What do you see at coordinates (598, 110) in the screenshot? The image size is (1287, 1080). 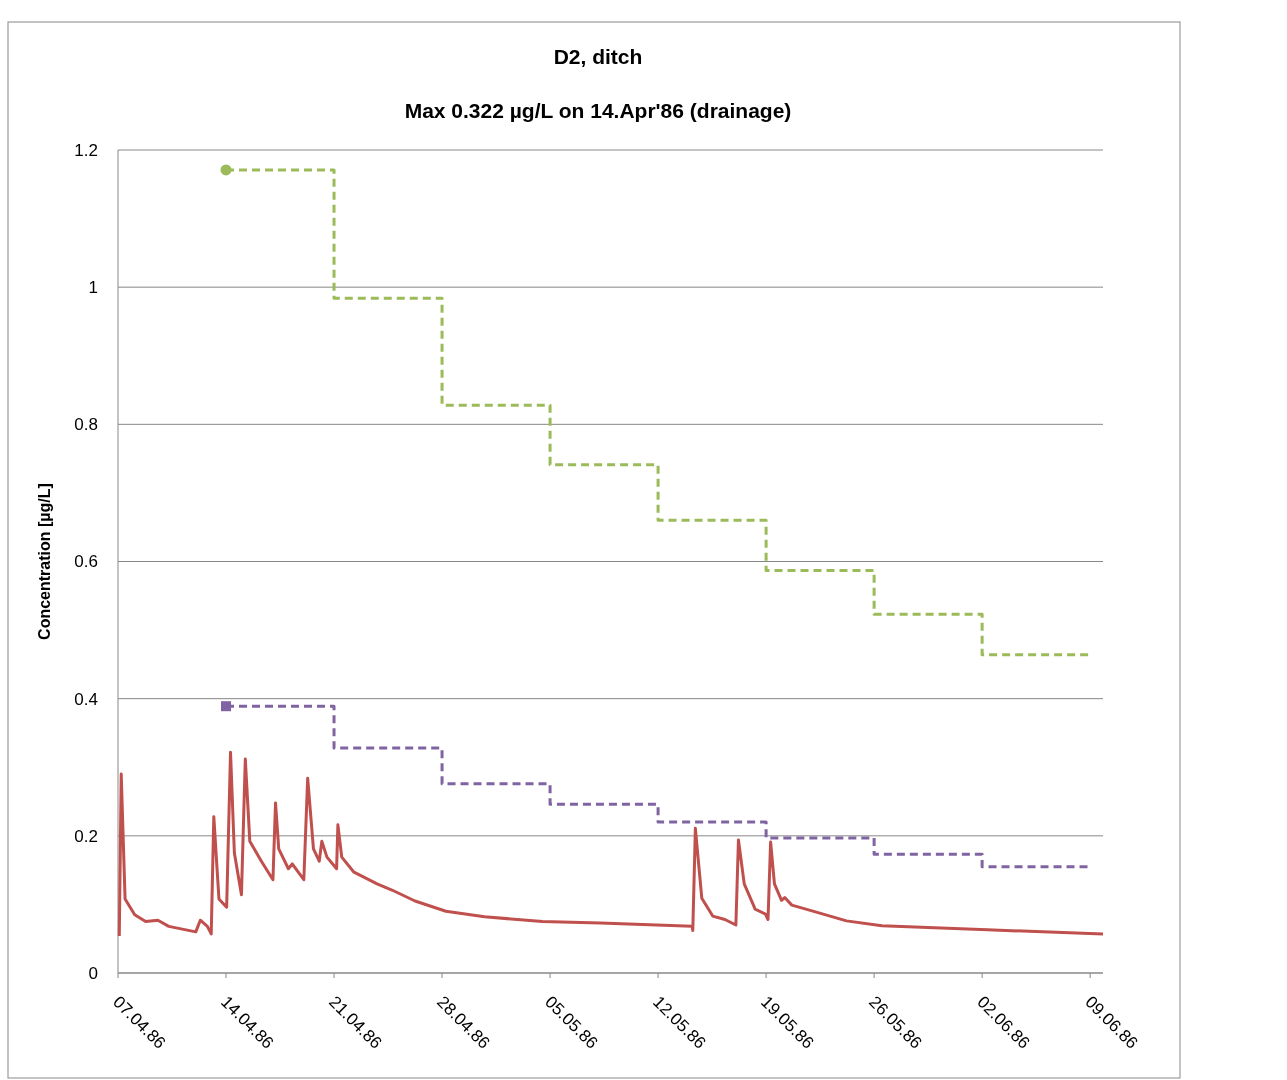 I see `chart-subtitle: Max 0.322 µg/L on 14.Apr'86 (drainage)` at bounding box center [598, 110].